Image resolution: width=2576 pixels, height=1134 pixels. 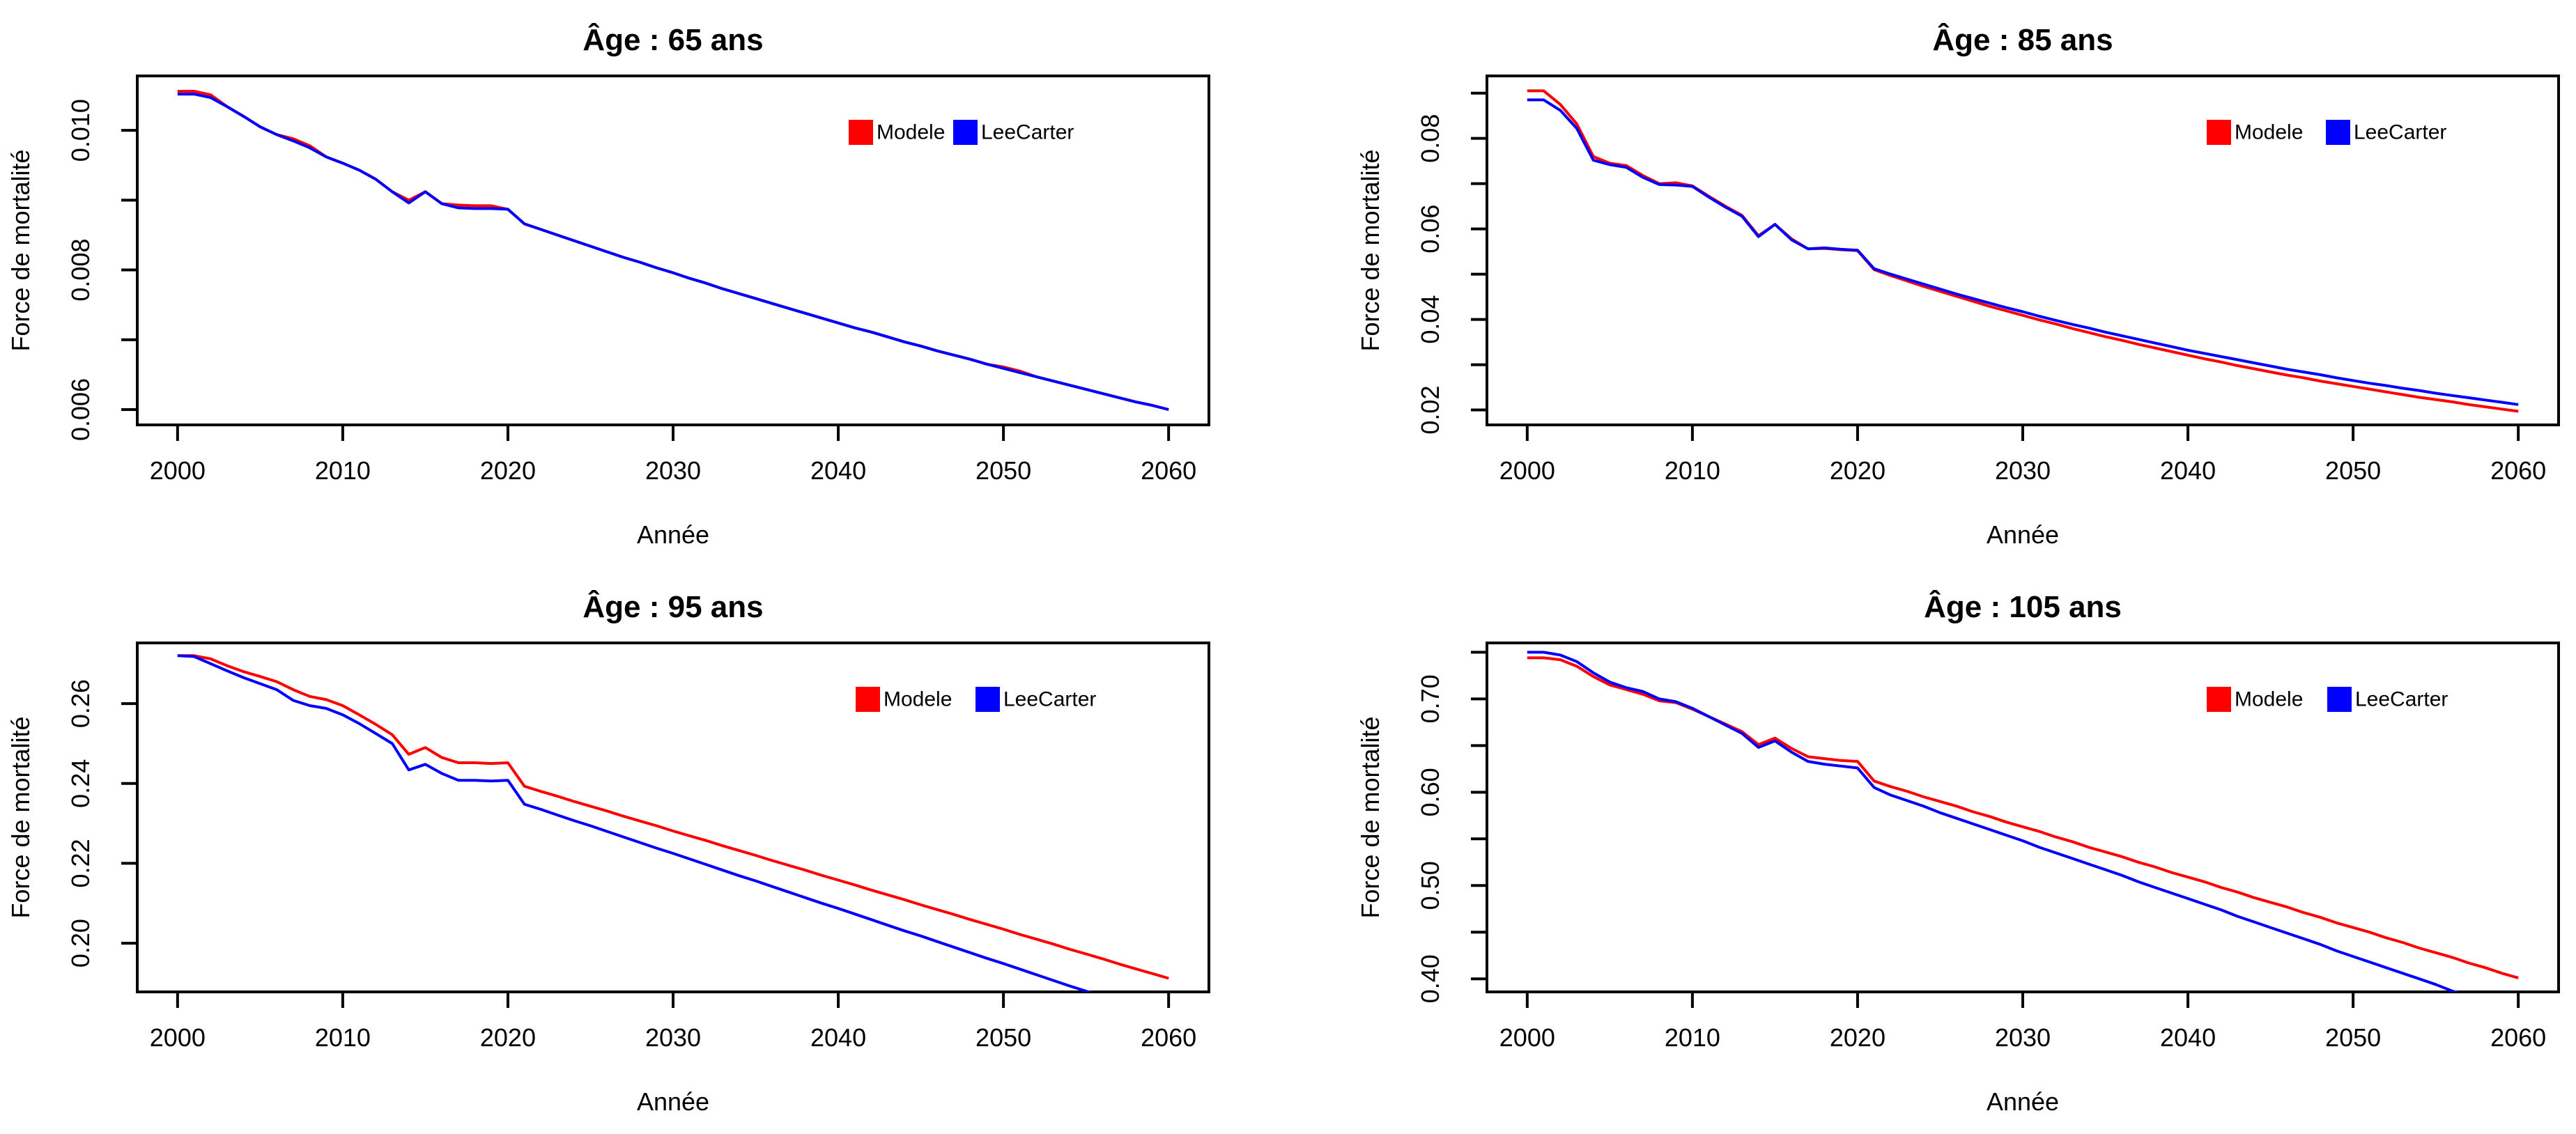 What do you see at coordinates (673, 606) in the screenshot?
I see `chart-title: Âge : 95 ans` at bounding box center [673, 606].